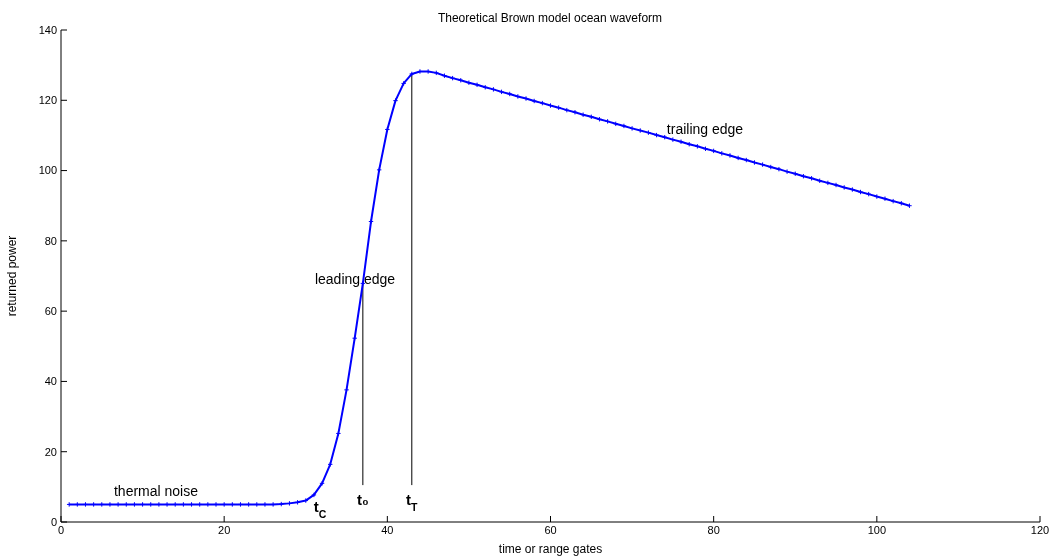 The height and width of the screenshot is (559, 1050). What do you see at coordinates (713, 529) in the screenshot?
I see `x-tick-label: 80` at bounding box center [713, 529].